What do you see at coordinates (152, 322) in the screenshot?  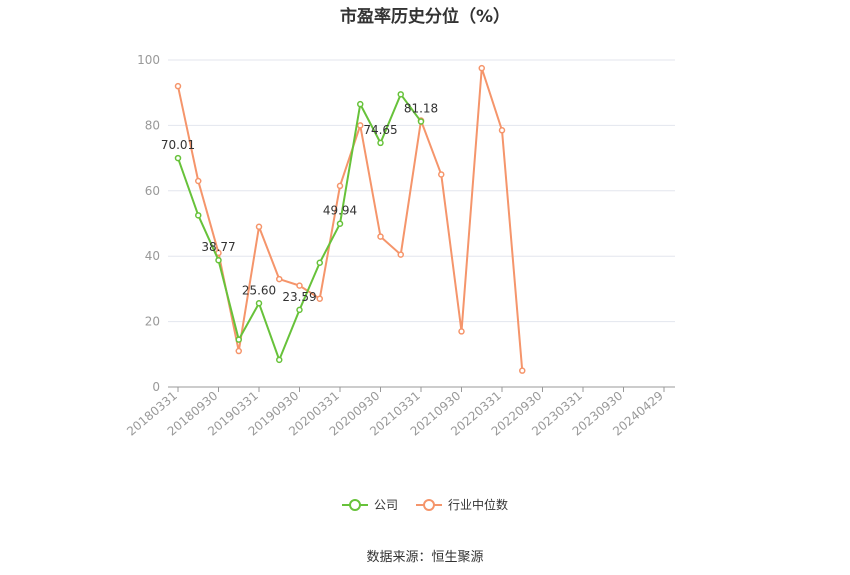 I see `y-tick-label: 20` at bounding box center [152, 322].